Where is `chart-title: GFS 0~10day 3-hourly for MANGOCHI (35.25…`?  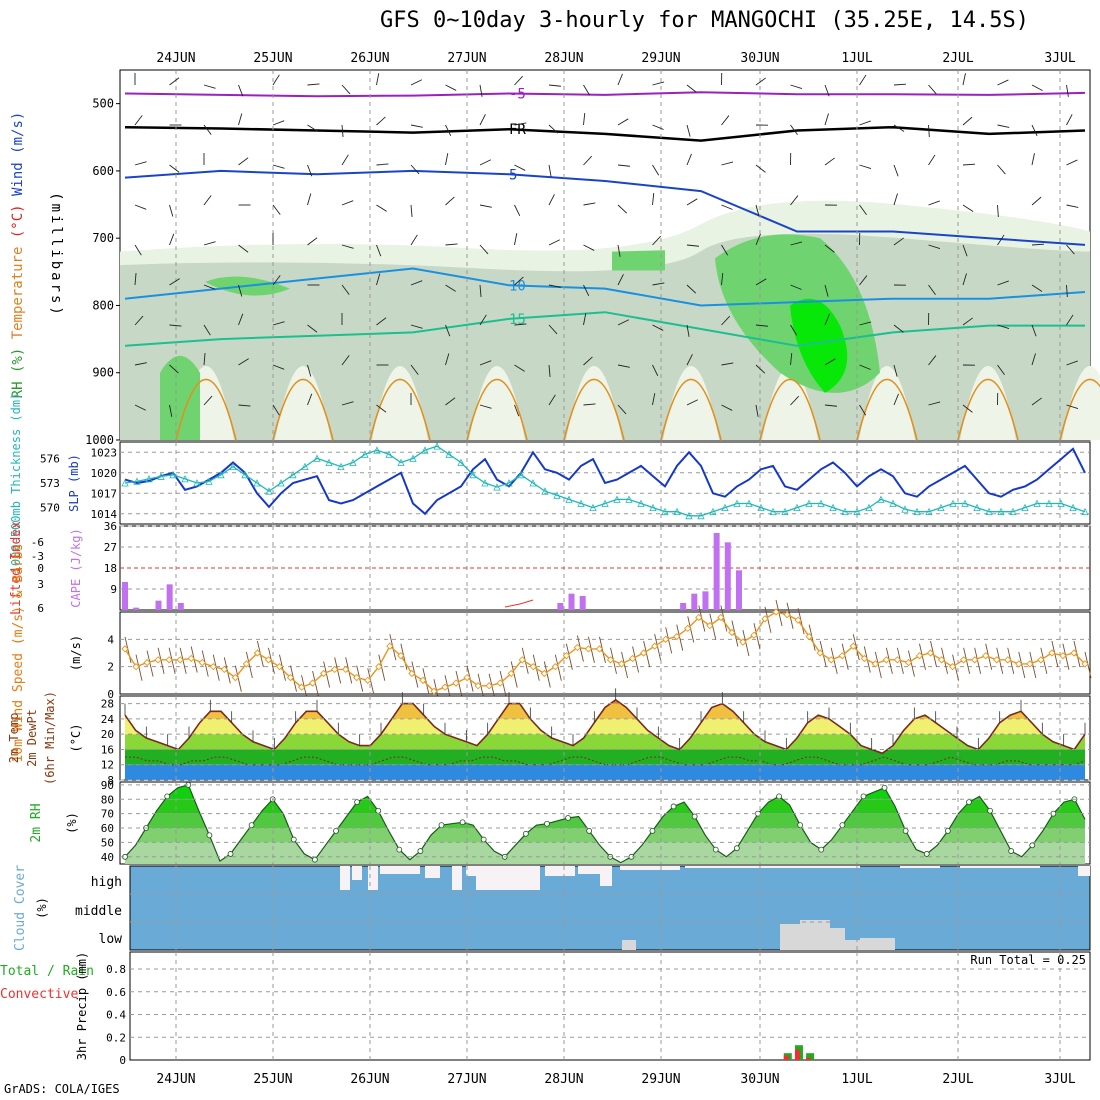 chart-title: GFS 0~10day 3-hourly for MANGOCHI (35.25… is located at coordinates (705, 20).